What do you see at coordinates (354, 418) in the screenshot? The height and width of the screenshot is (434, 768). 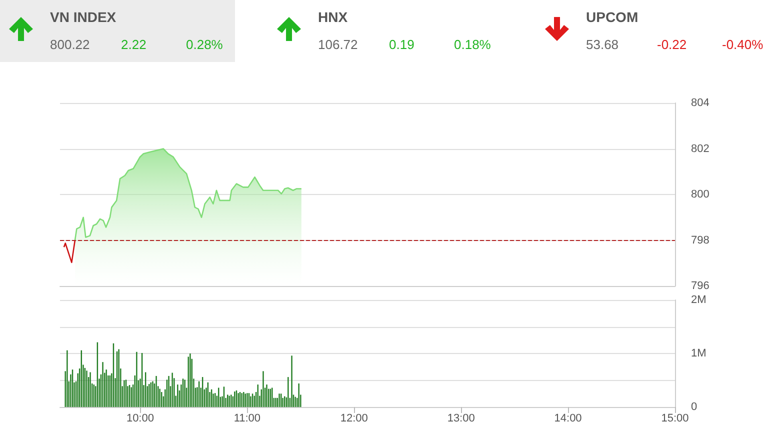 I see `x-tick-label: 12:00` at bounding box center [354, 418].